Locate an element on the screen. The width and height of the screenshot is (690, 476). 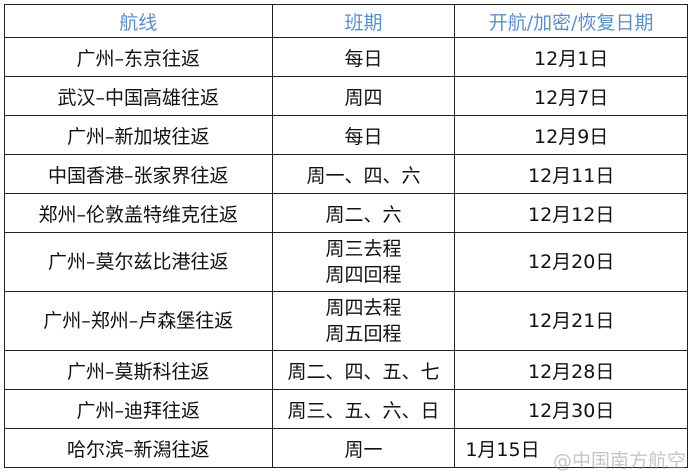
schedule-line: 周四 is located at coordinates (363, 97).